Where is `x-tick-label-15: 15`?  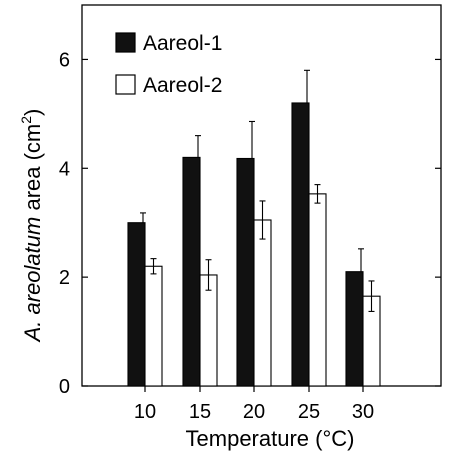 x-tick-label-15: 15 is located at coordinates (200, 412).